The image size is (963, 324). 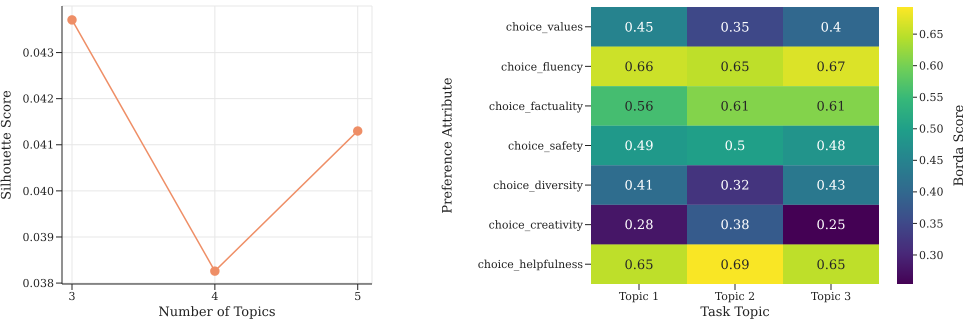 I want to click on color-bar-label: 0.35, so click(x=931, y=223).